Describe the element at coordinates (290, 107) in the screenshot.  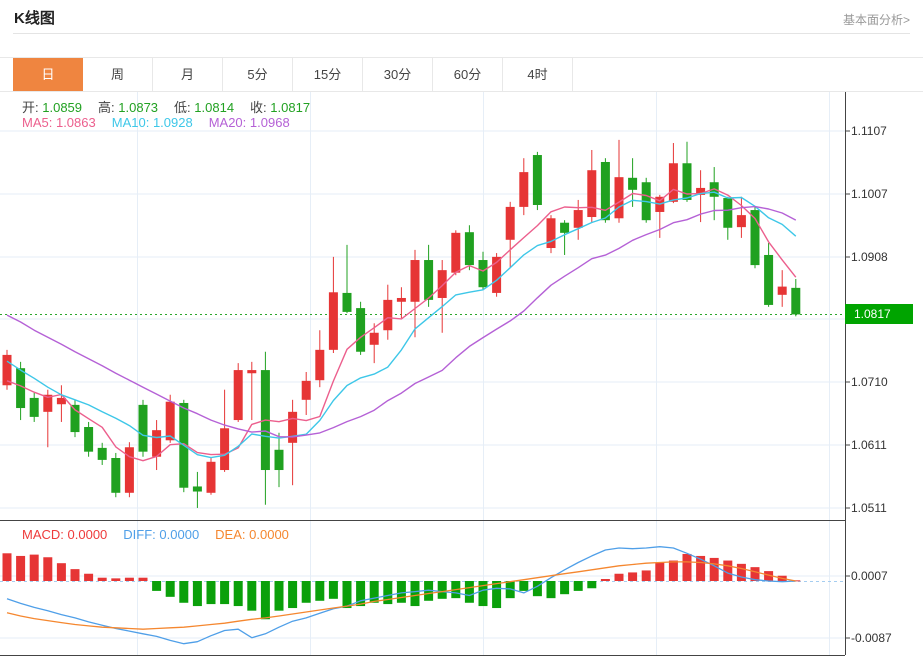
I see `legend-value: 1.0817` at that location.